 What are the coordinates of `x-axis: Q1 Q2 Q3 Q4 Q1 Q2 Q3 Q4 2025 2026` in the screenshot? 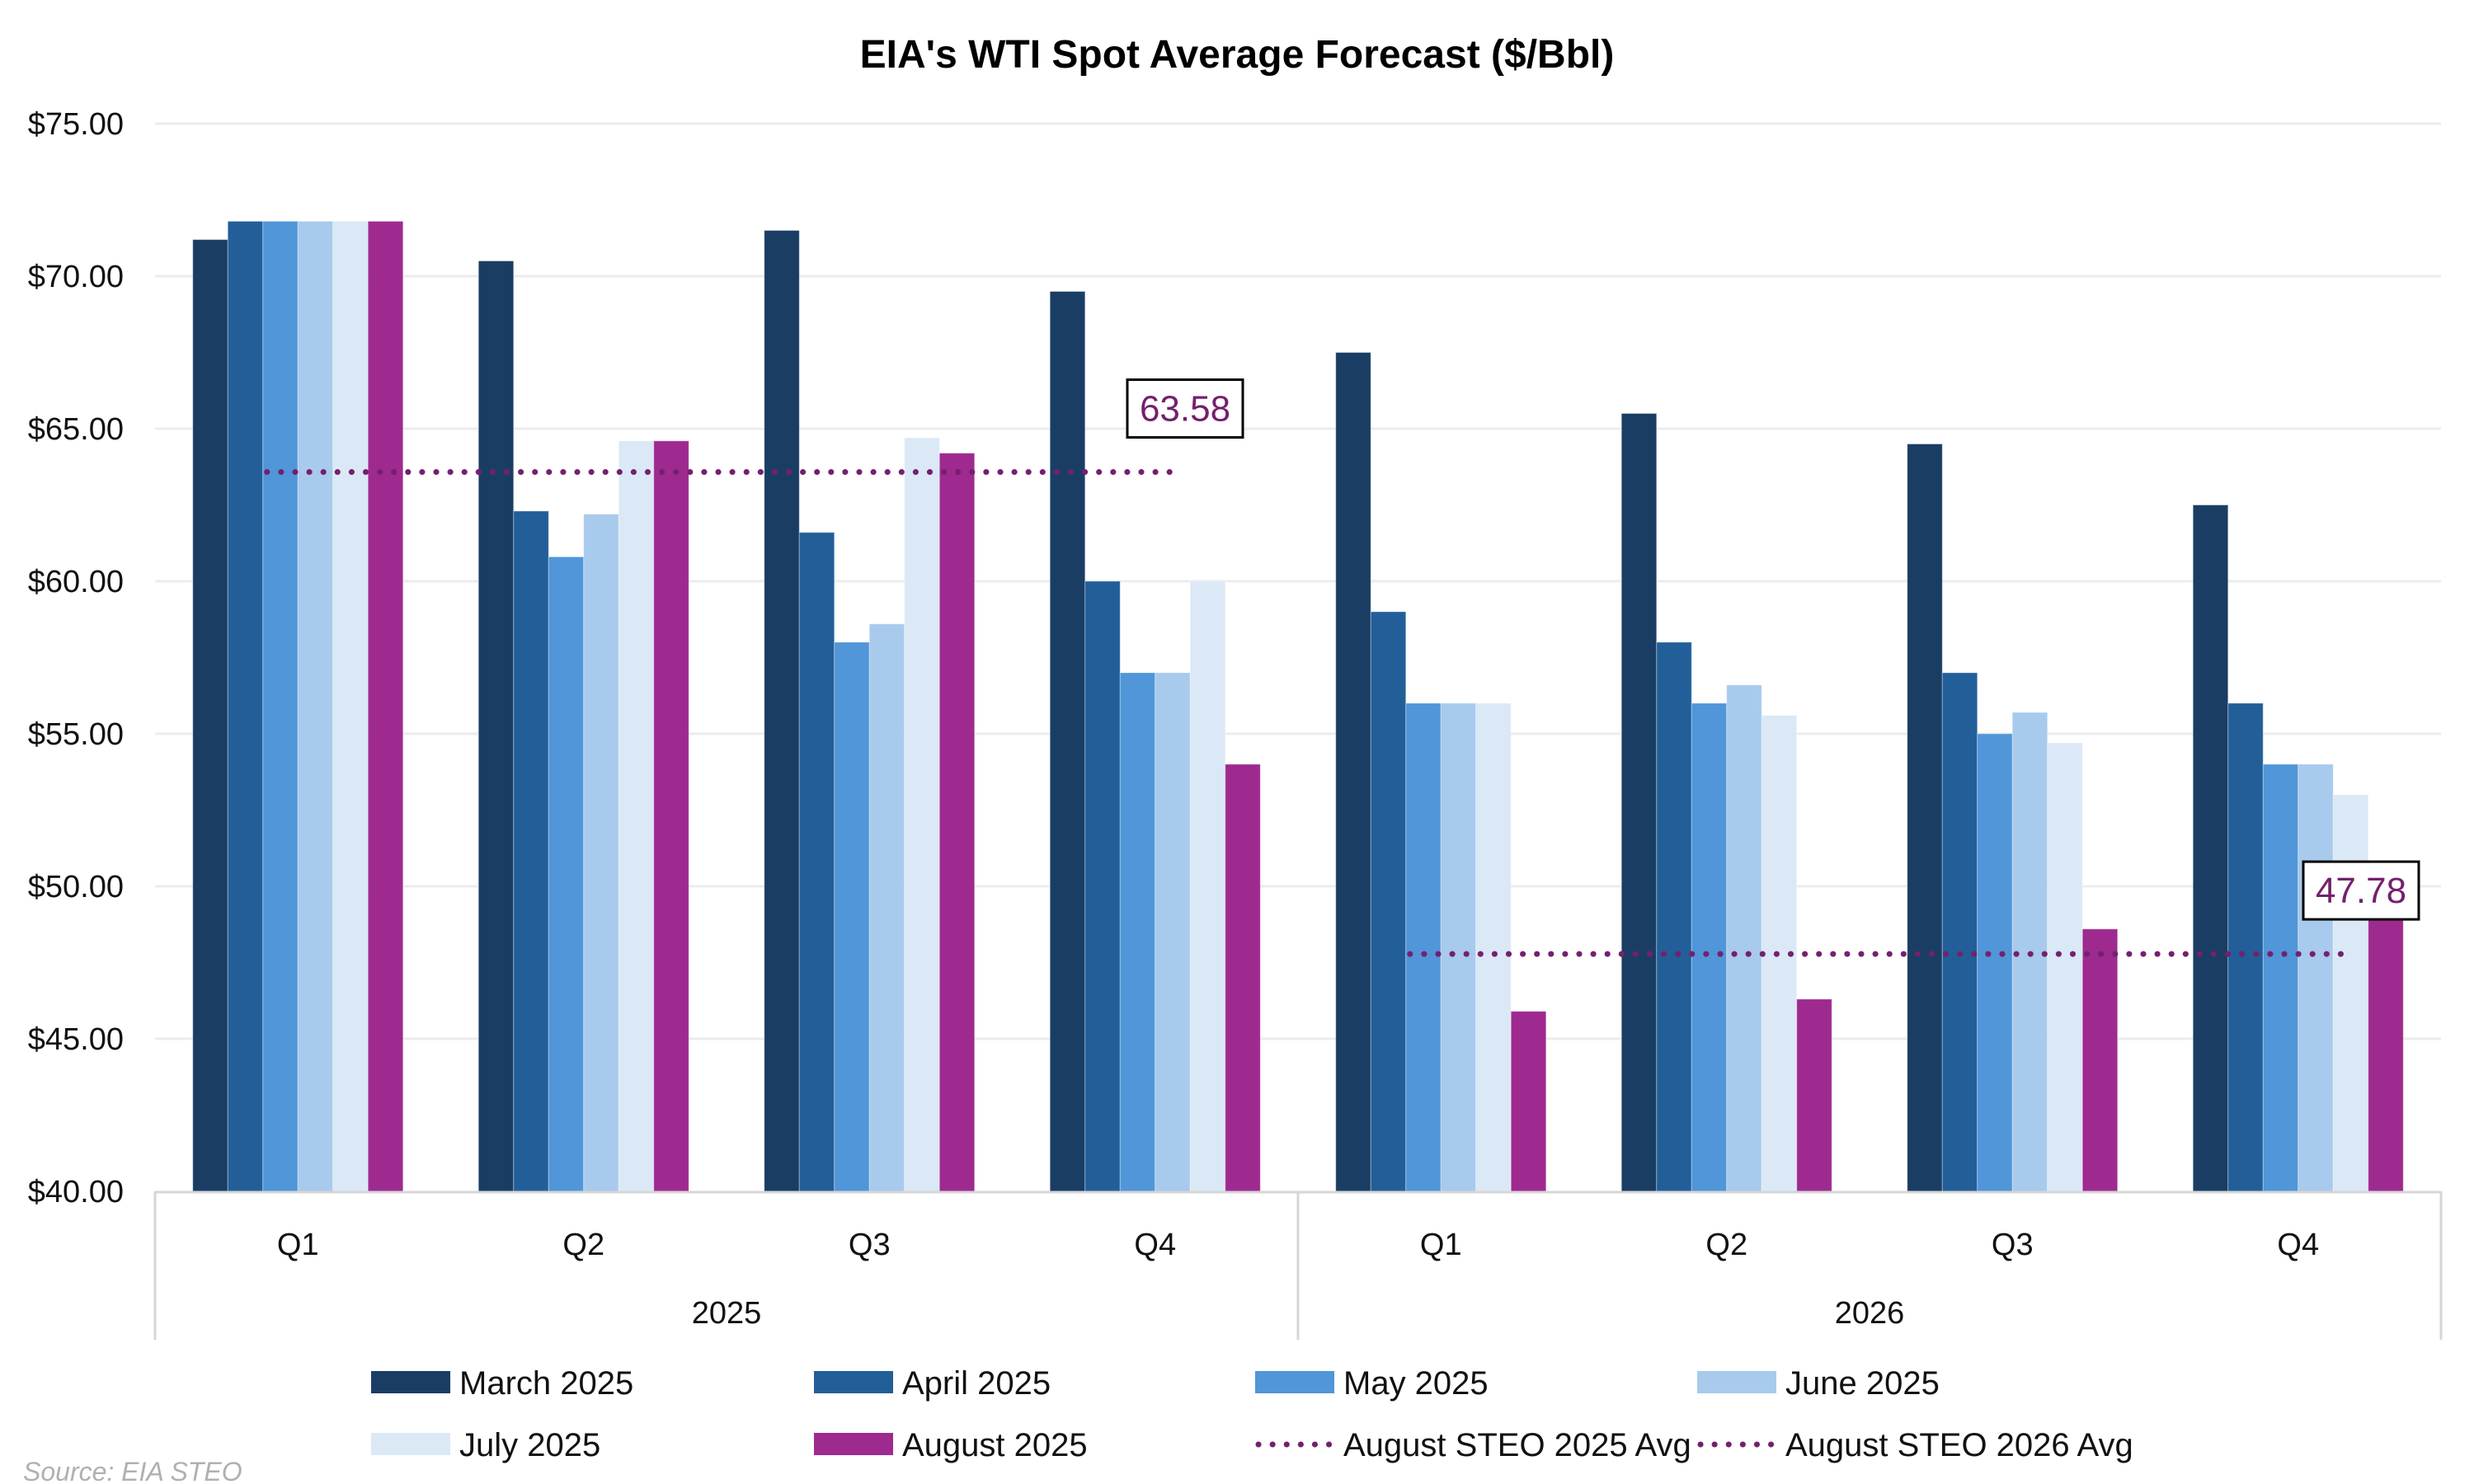 It's located at (1298, 1265).